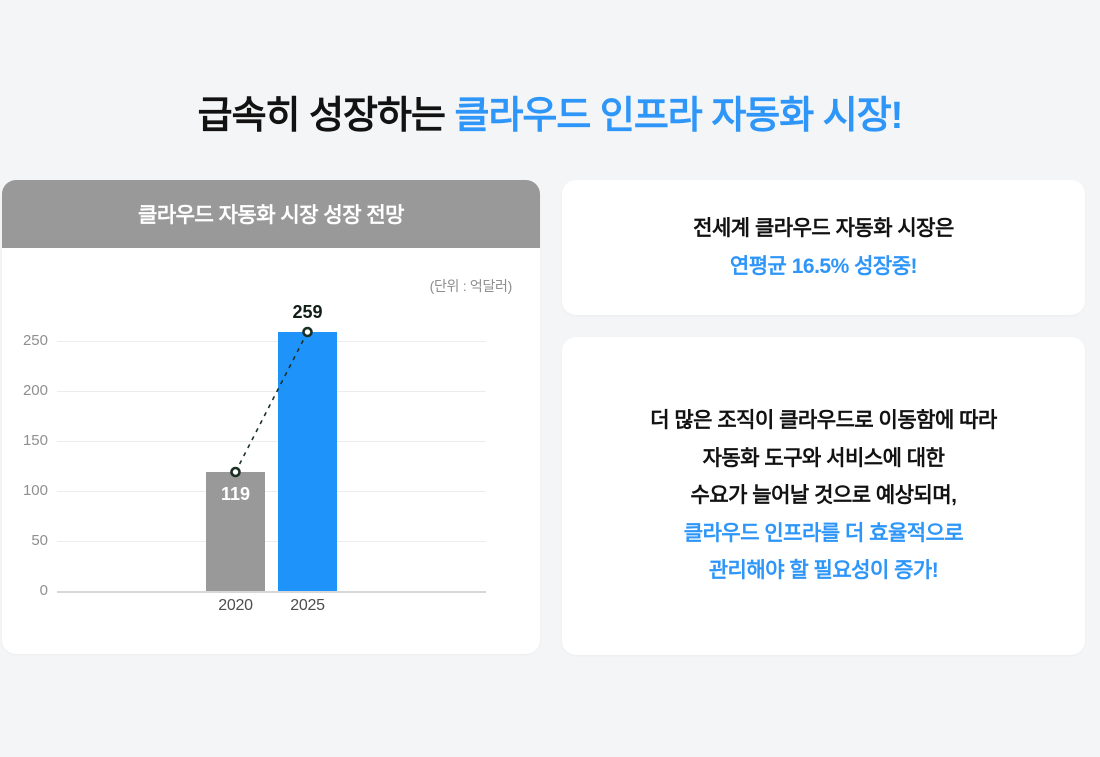  I want to click on card-text-line-accent: 클라우드 인프라를 더 효율적으로, so click(823, 533).